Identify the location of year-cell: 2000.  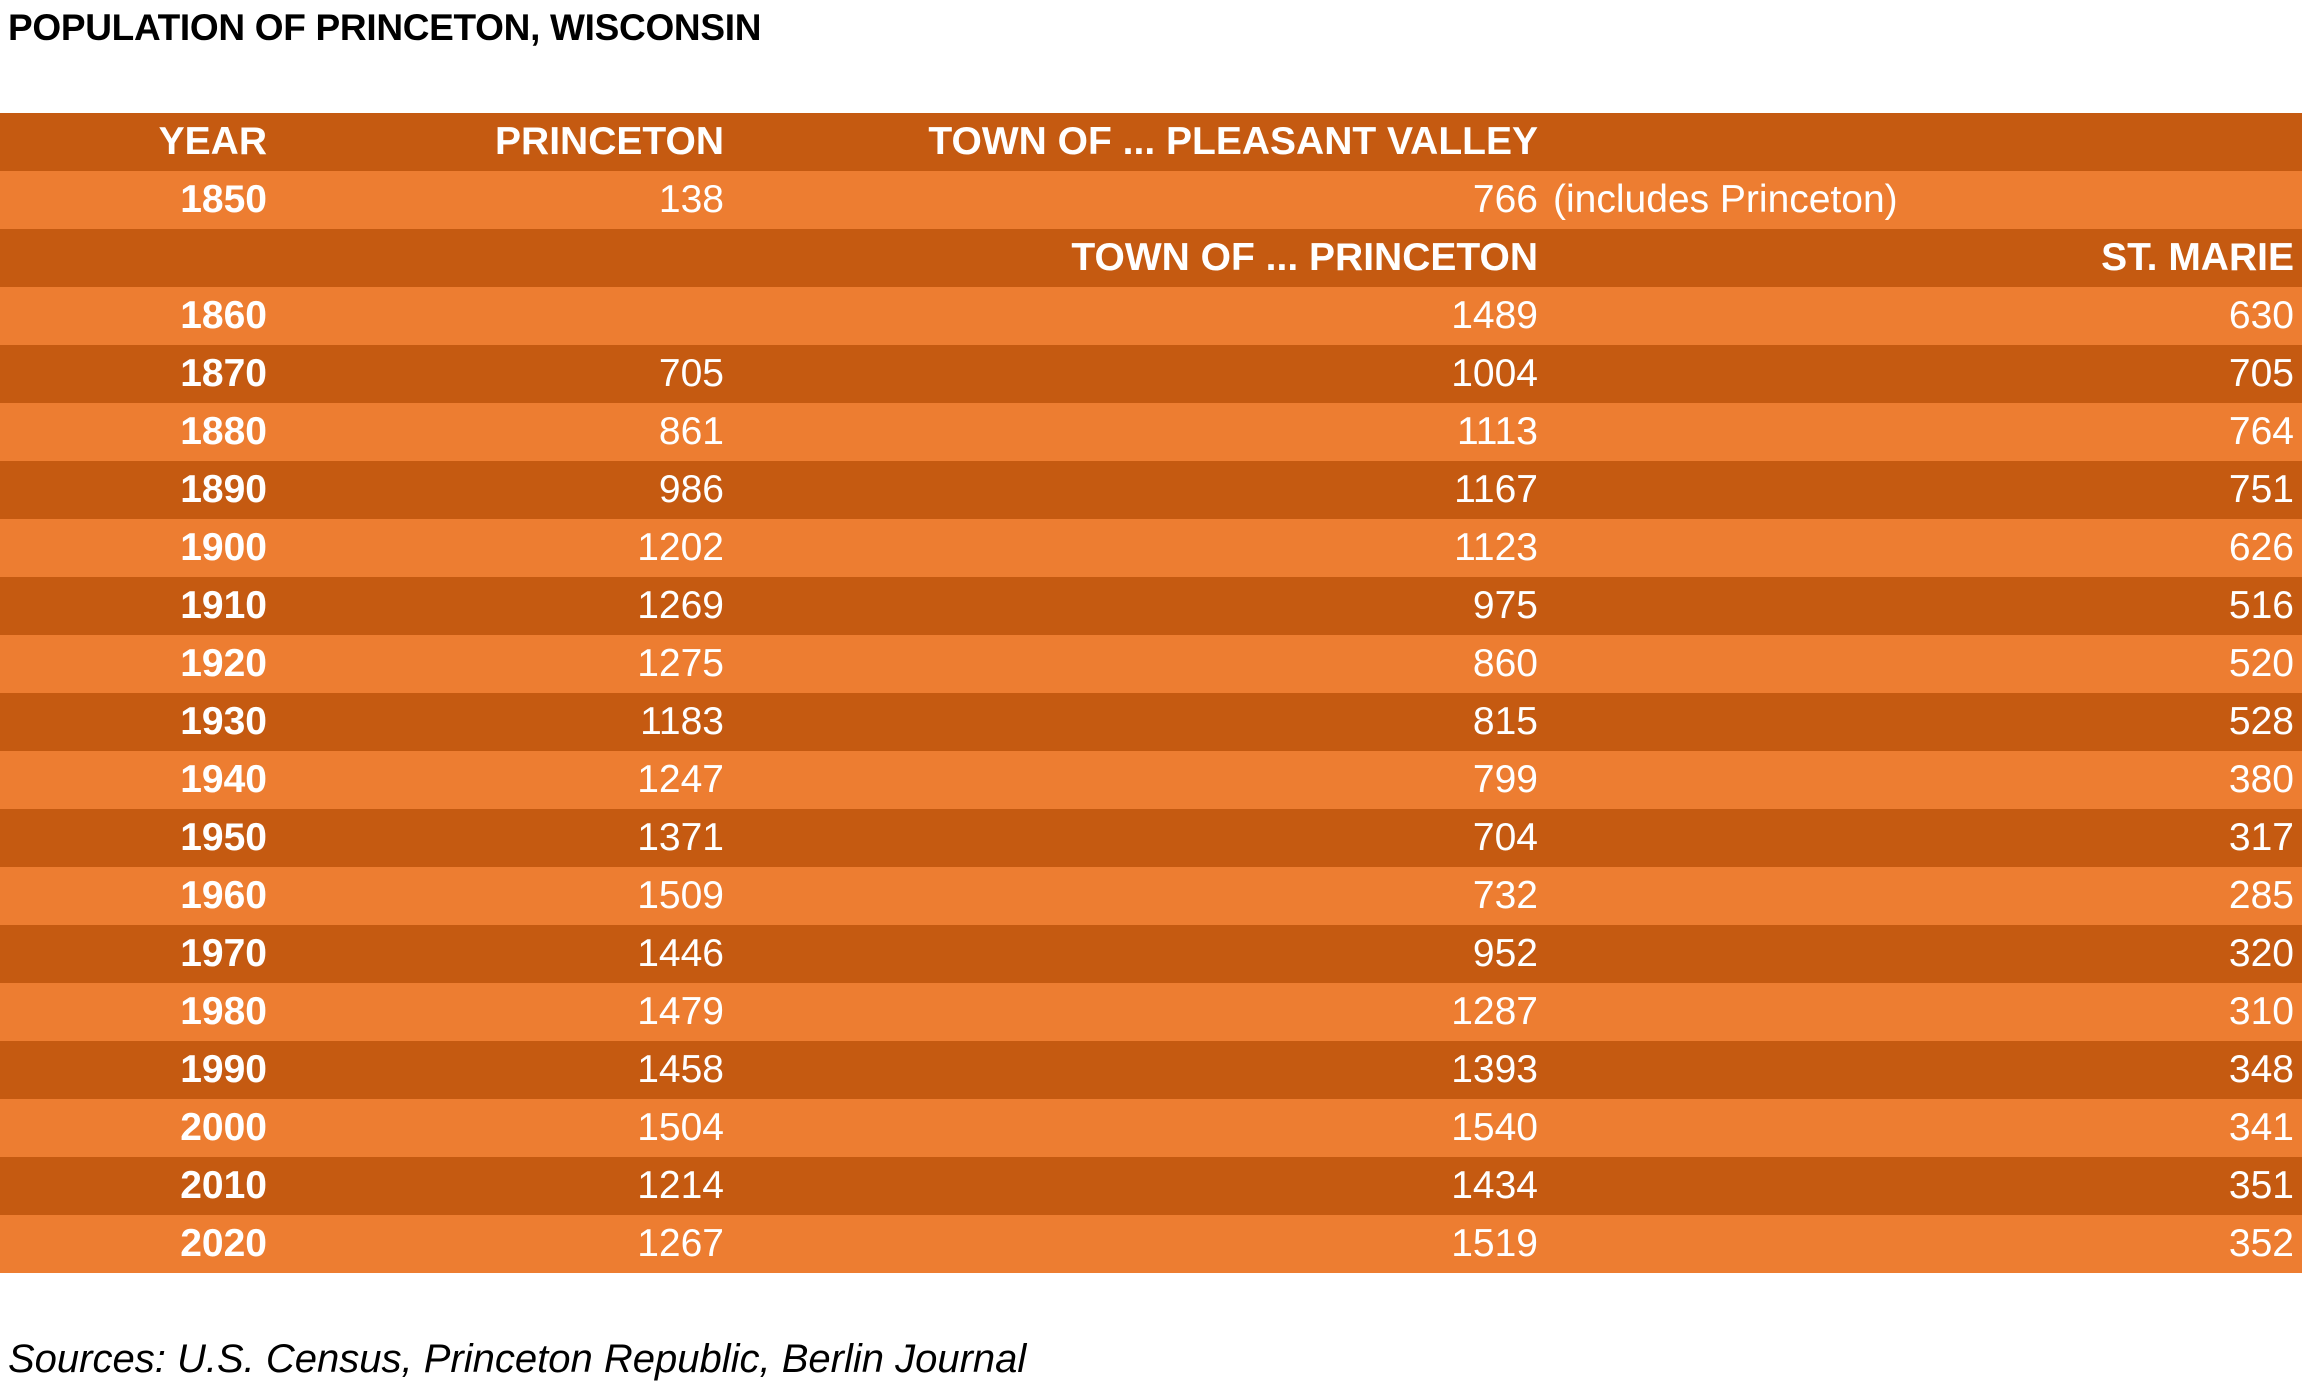
(223, 1127).